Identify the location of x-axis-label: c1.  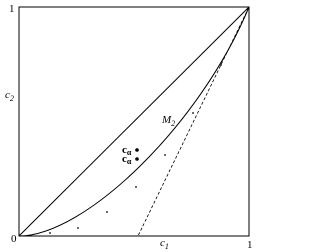
(164, 244).